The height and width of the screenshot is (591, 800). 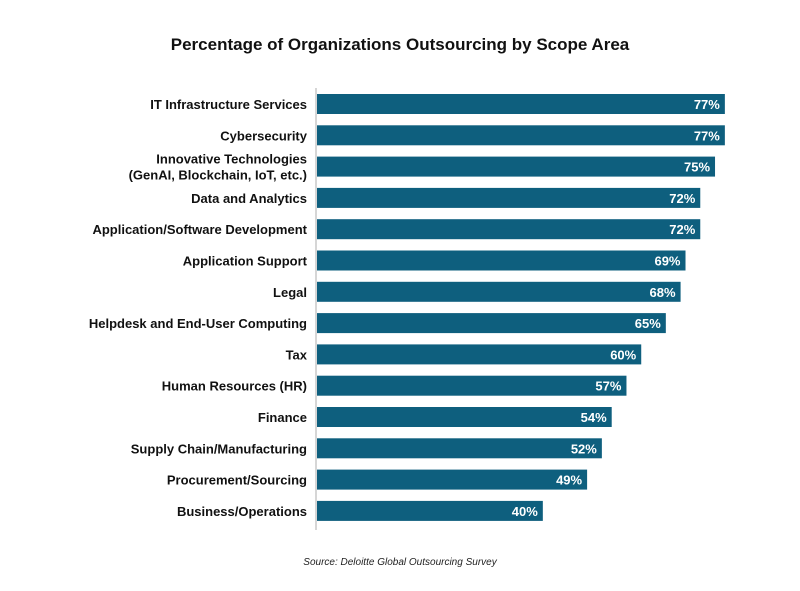 What do you see at coordinates (667, 261) in the screenshot?
I see `value-label: 69%` at bounding box center [667, 261].